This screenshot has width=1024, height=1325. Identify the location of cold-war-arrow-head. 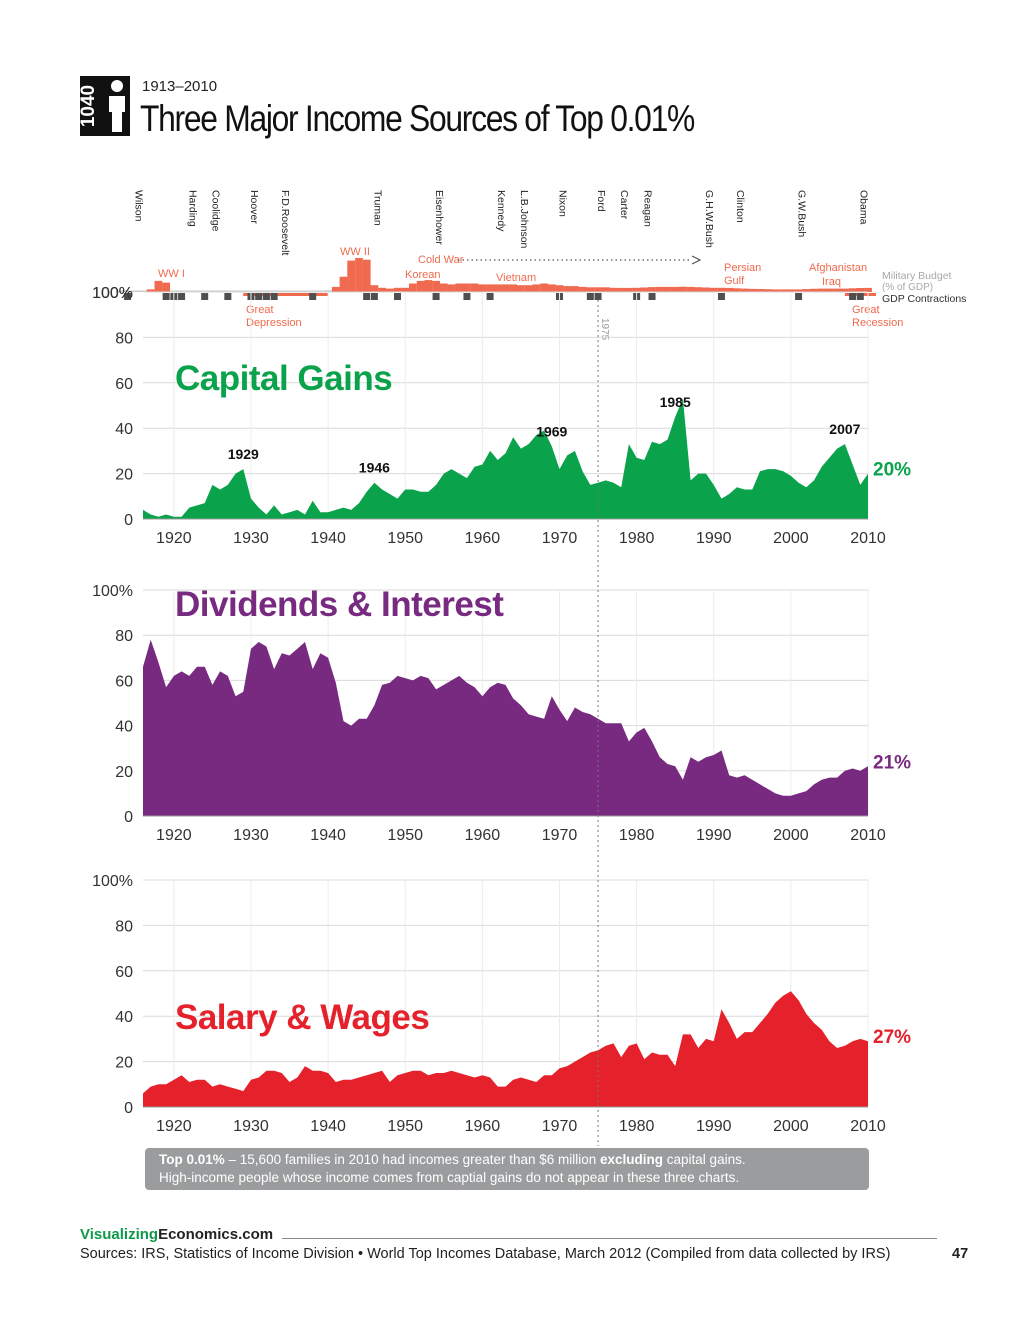
(696, 260).